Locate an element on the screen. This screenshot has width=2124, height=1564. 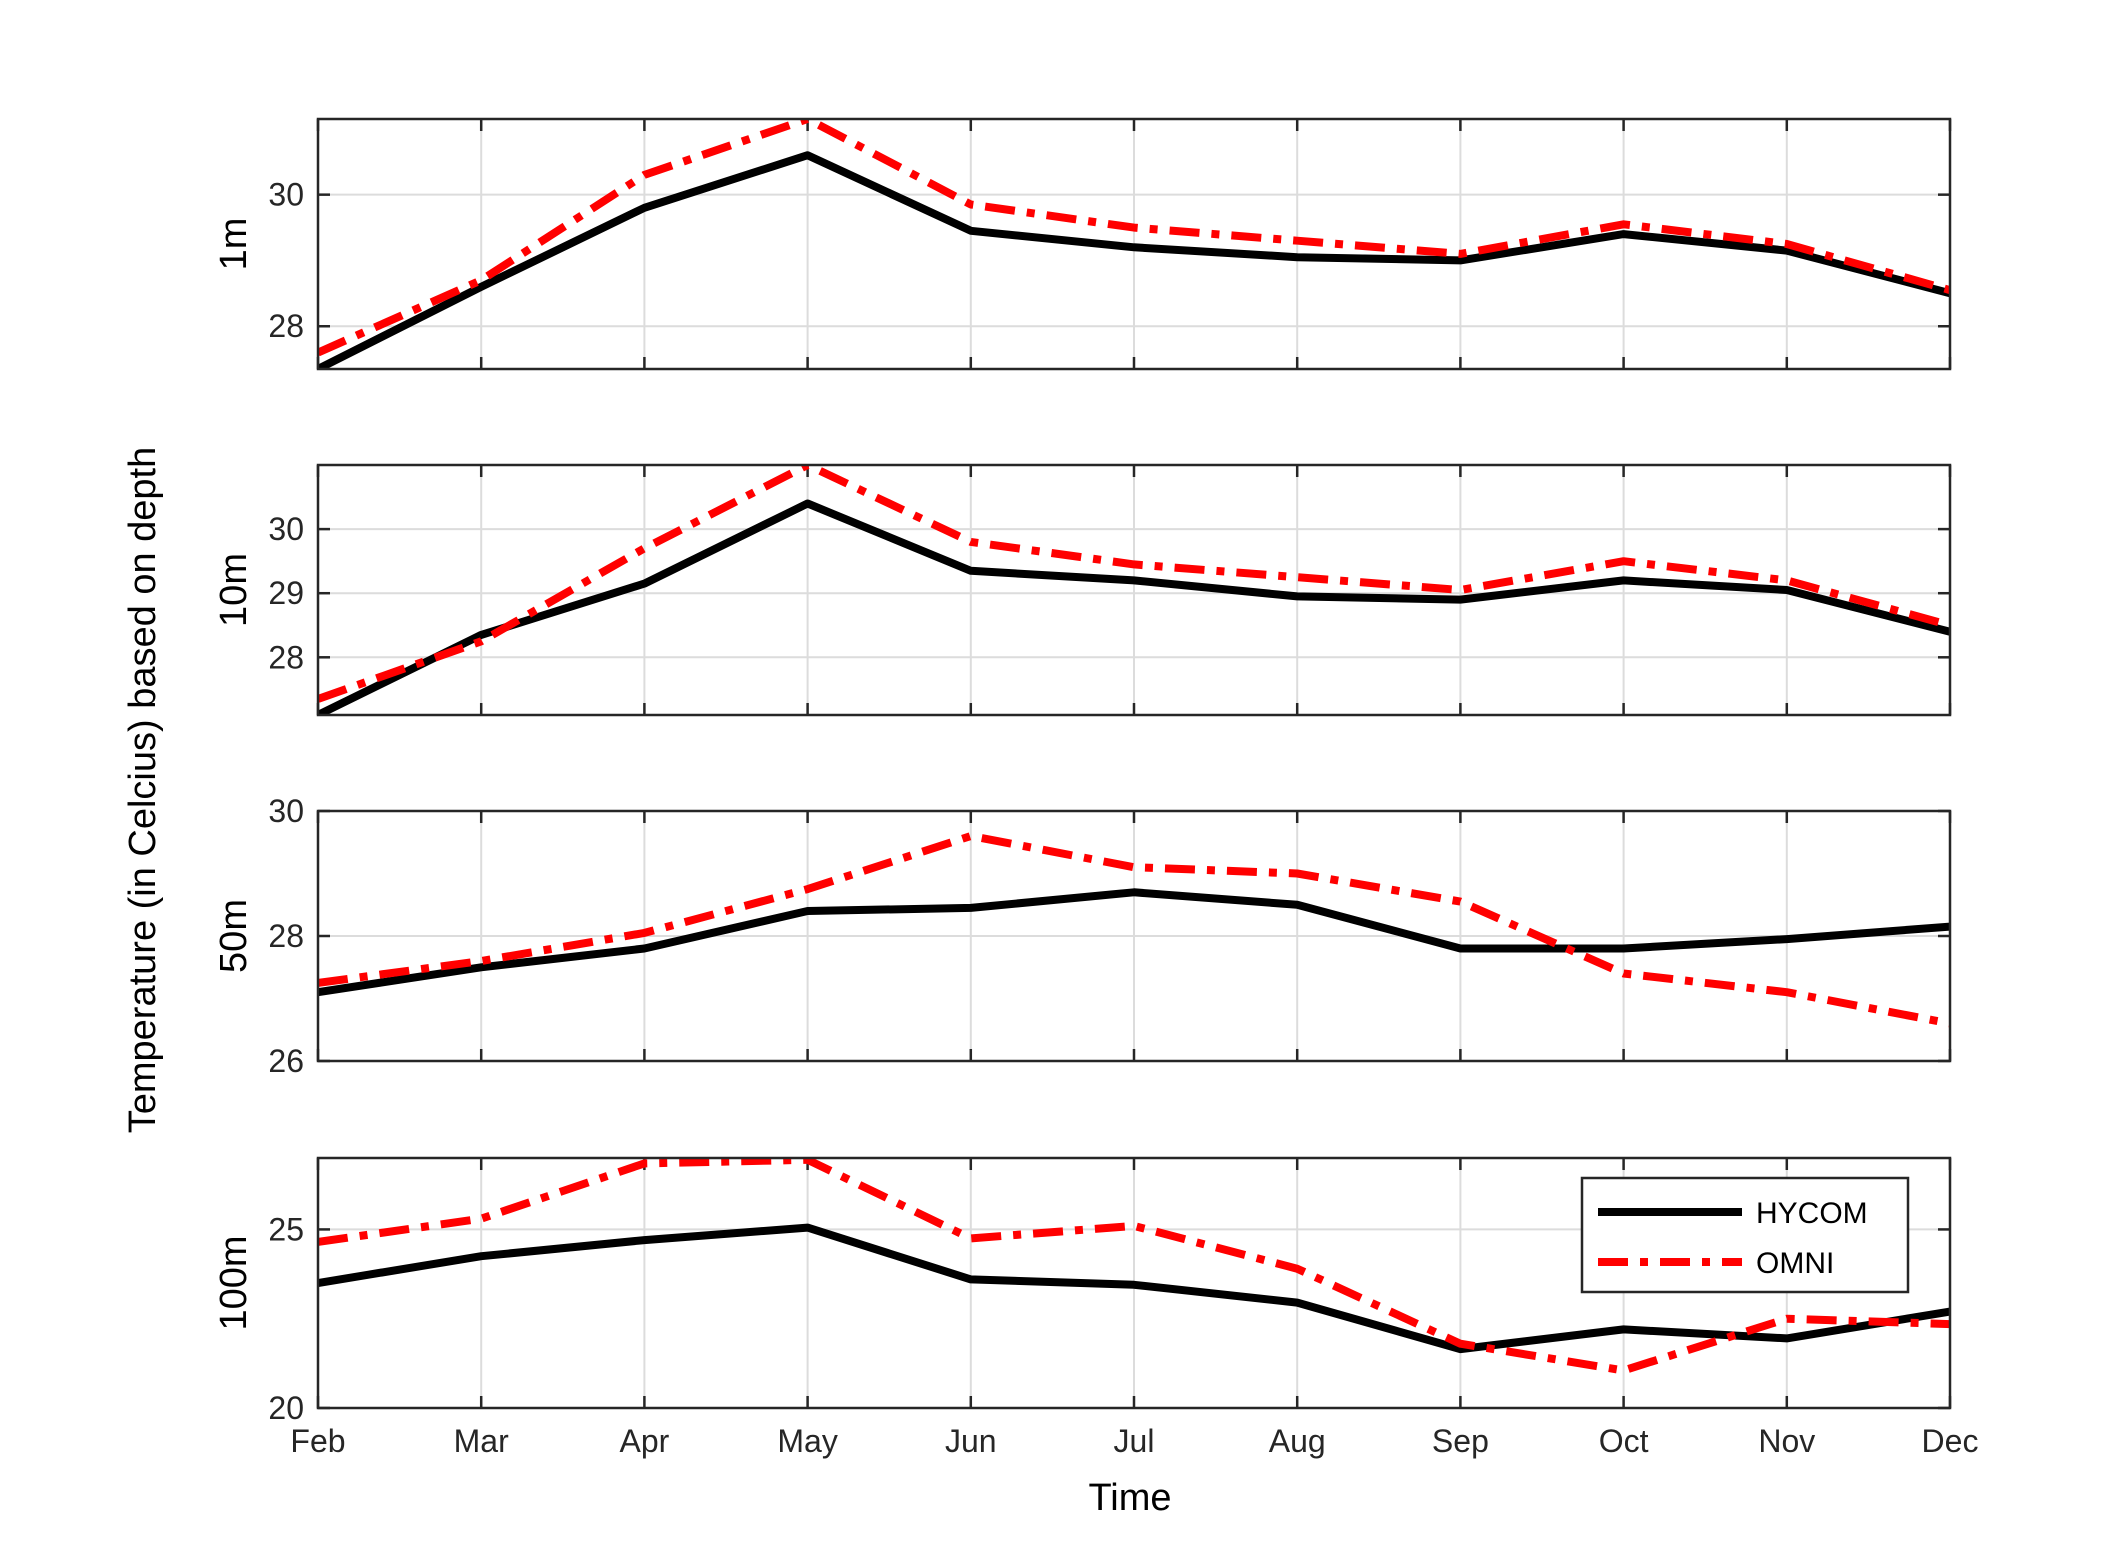
x-tick-label: Jun is located at coordinates (971, 1441).